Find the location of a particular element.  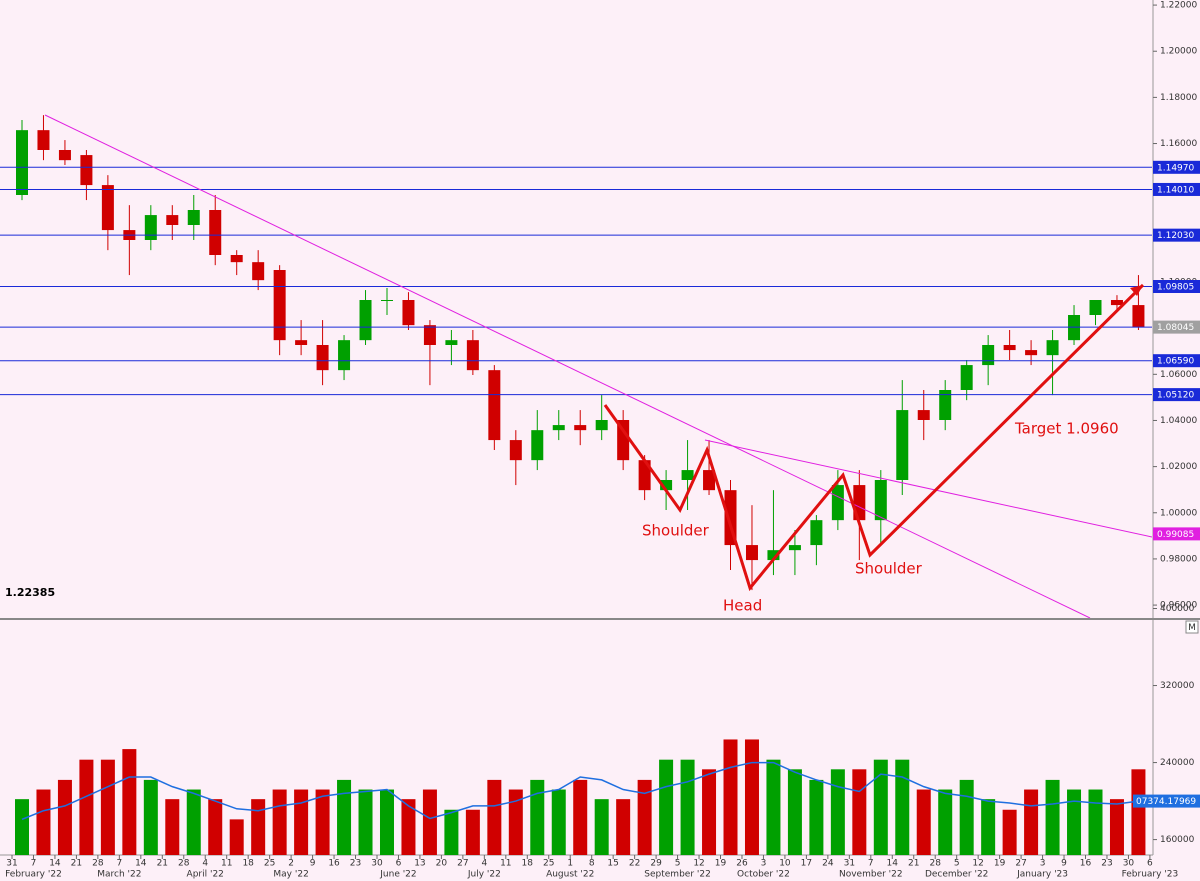

x-tick-label: 10 is located at coordinates (785, 864).